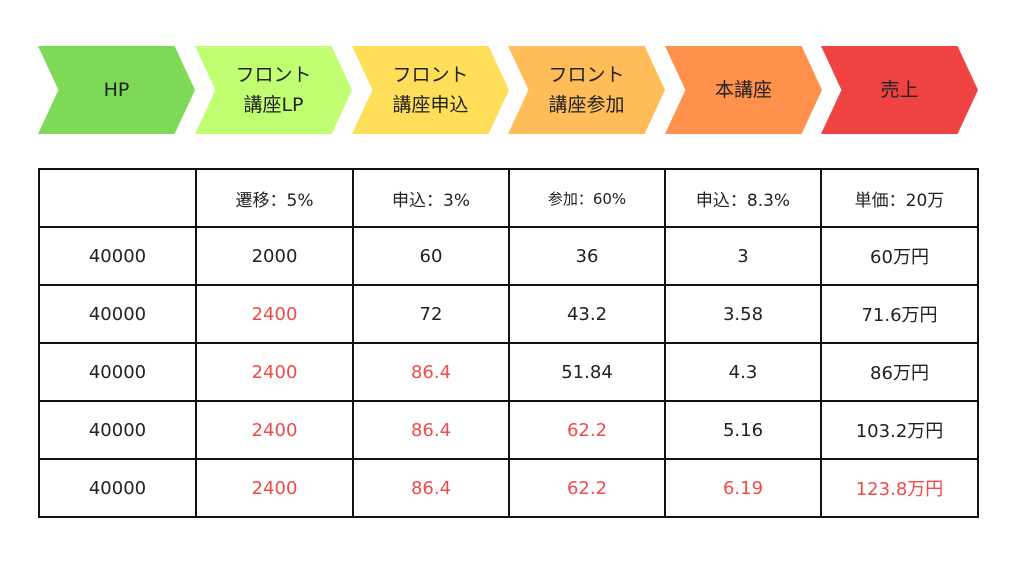  Describe the element at coordinates (587, 256) in the screenshot. I see `cell: 36` at that location.